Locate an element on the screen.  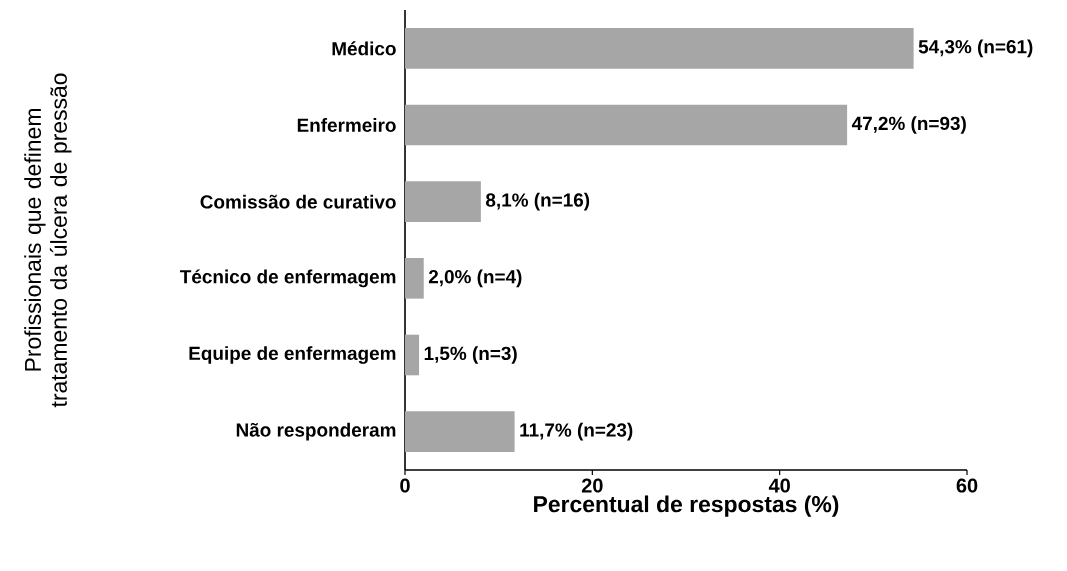
y-tick-label: Comissão de curativo is located at coordinates (298, 201).